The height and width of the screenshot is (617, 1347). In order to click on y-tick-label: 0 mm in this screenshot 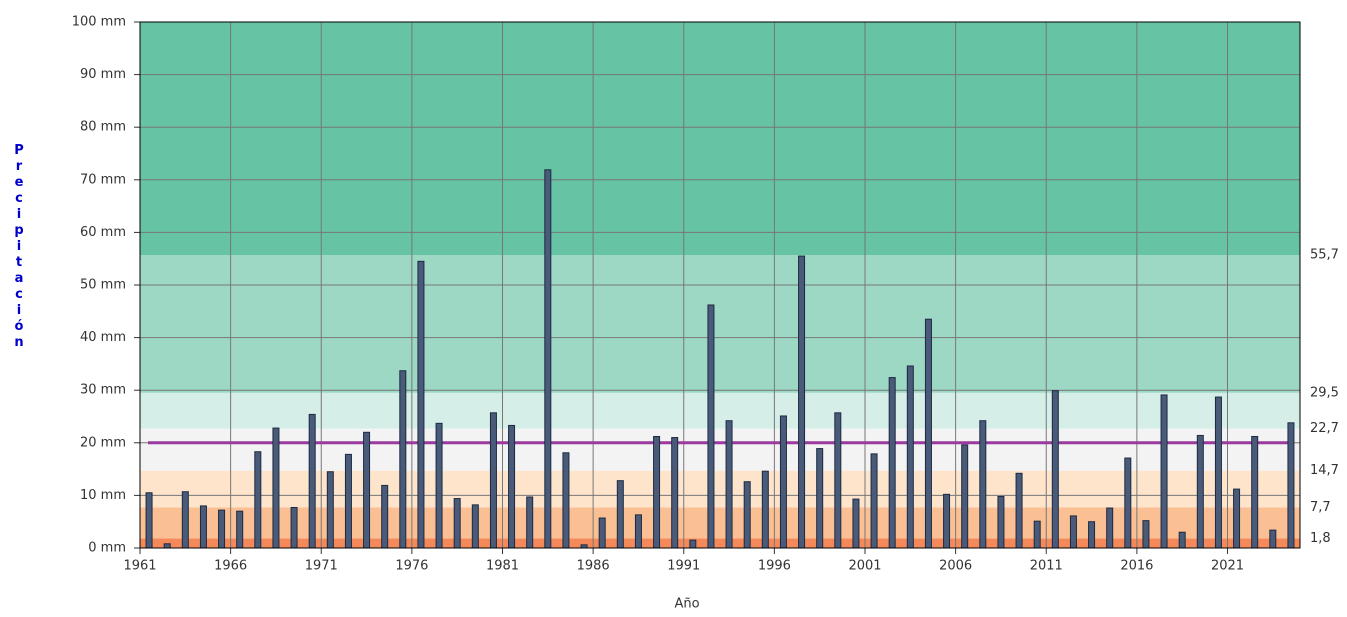, I will do `click(107, 548)`.